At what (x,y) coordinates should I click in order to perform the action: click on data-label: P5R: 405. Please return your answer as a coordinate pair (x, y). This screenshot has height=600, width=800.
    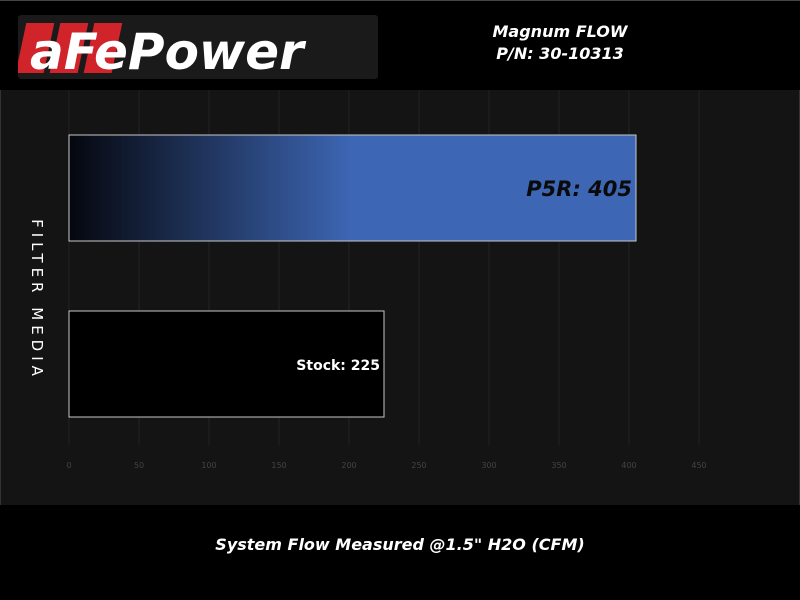
    Looking at the image, I should click on (579, 189).